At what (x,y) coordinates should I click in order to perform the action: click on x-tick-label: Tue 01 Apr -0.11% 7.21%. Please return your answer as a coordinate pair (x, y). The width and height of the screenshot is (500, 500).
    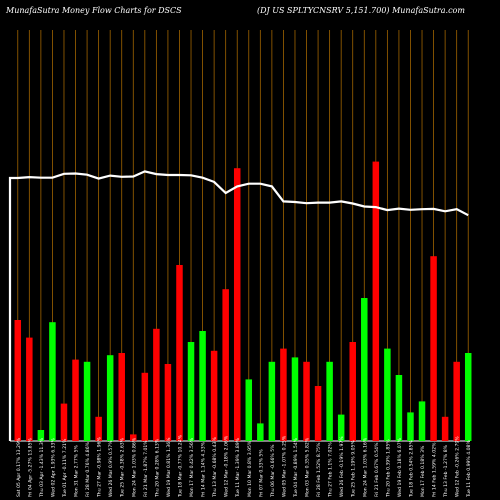
    Looking at the image, I should click on (65, 468).